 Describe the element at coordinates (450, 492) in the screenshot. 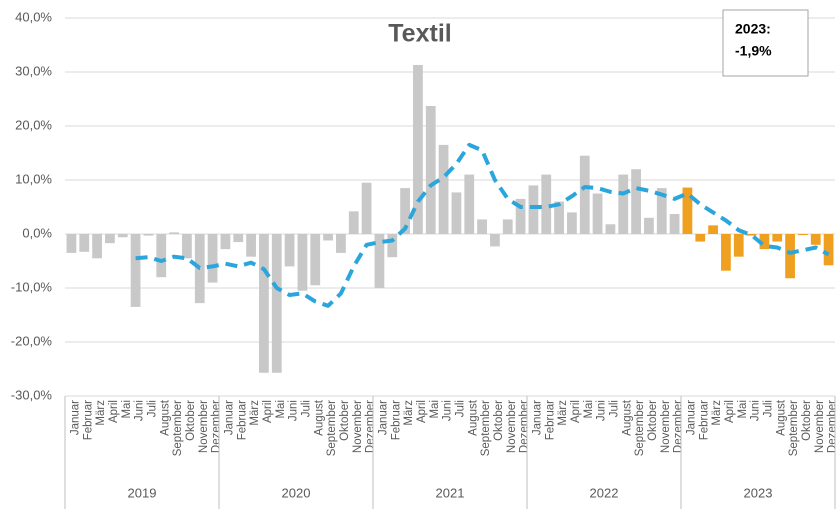

I see `group-label: 2021` at that location.